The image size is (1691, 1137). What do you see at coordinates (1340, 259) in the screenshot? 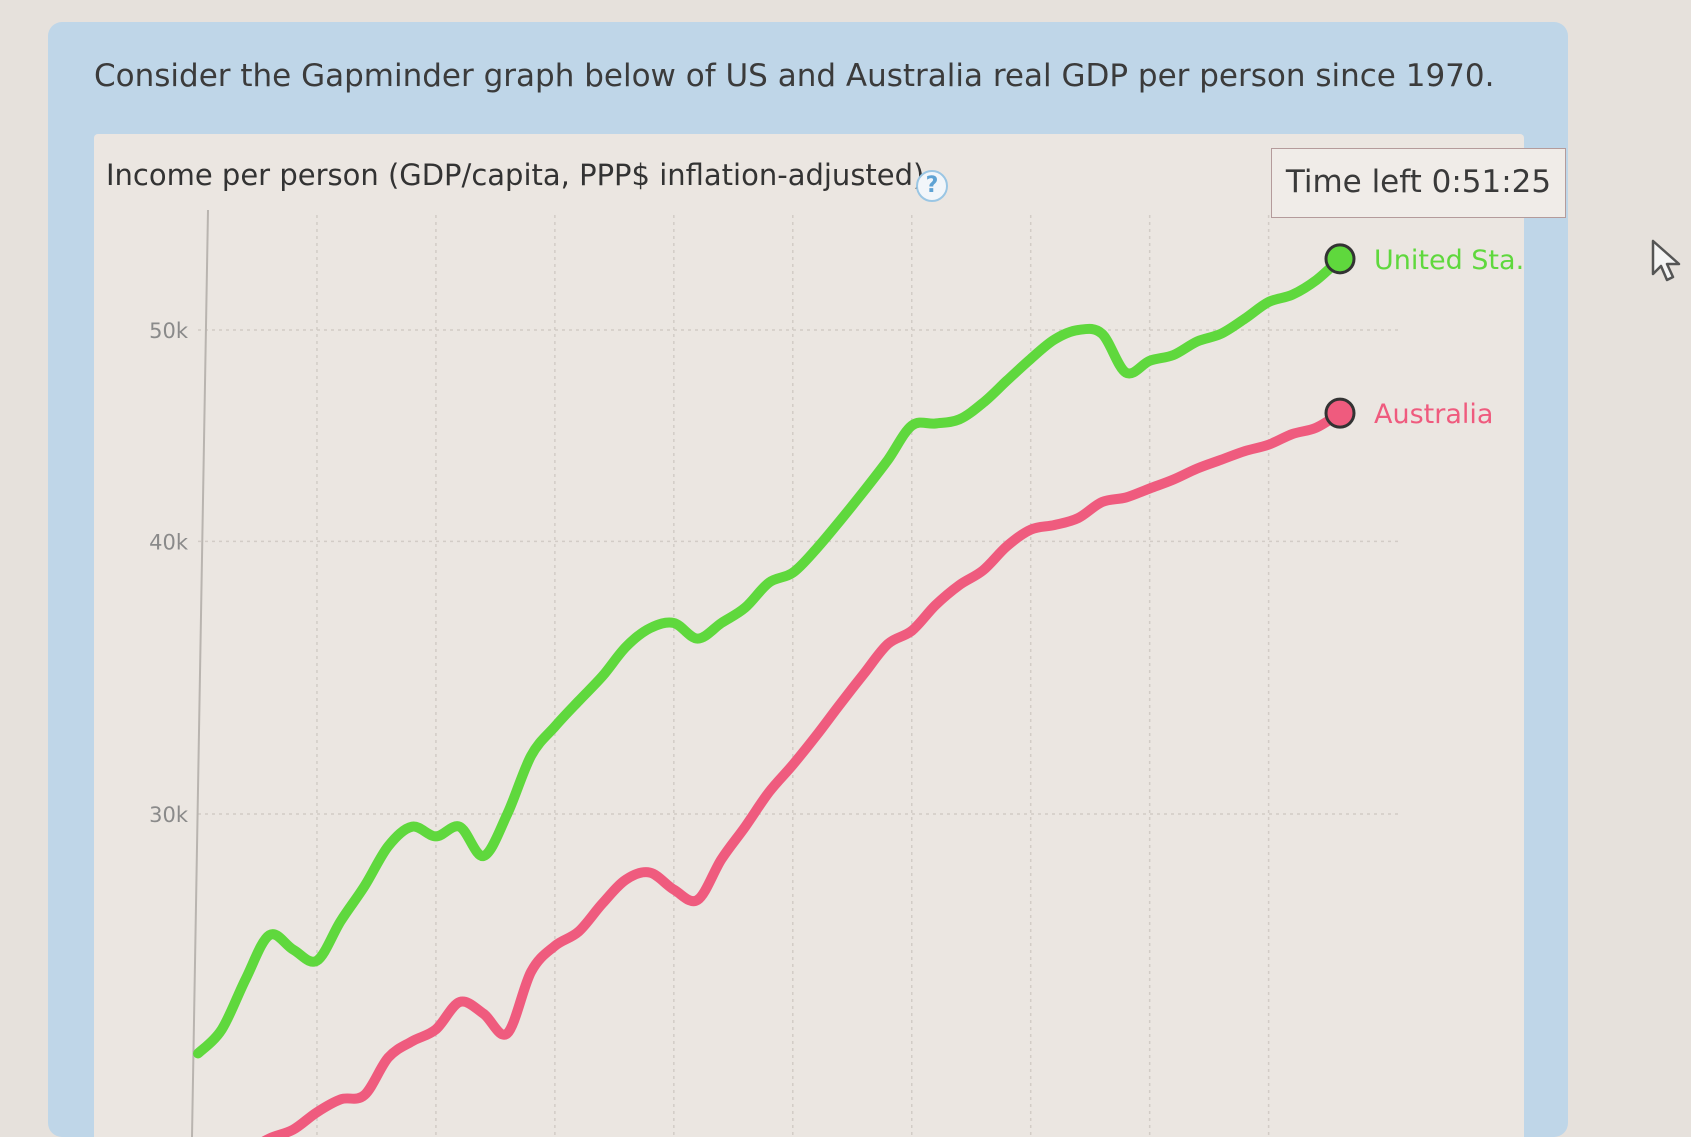
I see `united-states-end-marker` at bounding box center [1340, 259].